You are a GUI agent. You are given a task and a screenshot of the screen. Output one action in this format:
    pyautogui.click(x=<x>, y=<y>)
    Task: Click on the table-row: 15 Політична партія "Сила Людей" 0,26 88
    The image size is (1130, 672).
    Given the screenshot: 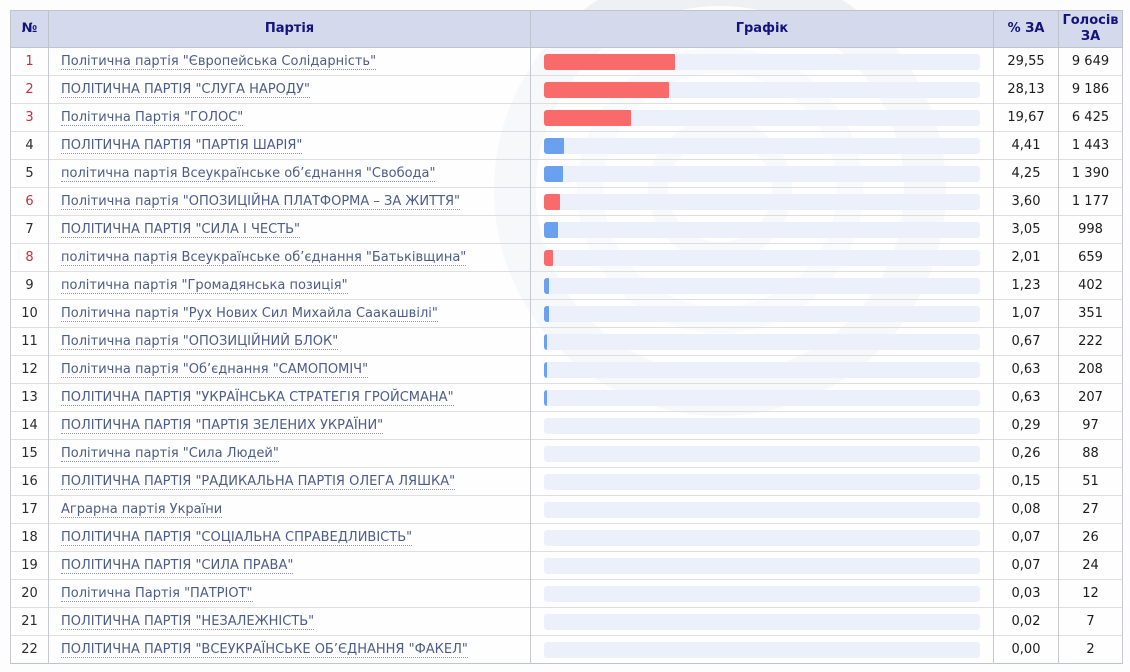 What is the action you would take?
    pyautogui.click(x=566, y=453)
    